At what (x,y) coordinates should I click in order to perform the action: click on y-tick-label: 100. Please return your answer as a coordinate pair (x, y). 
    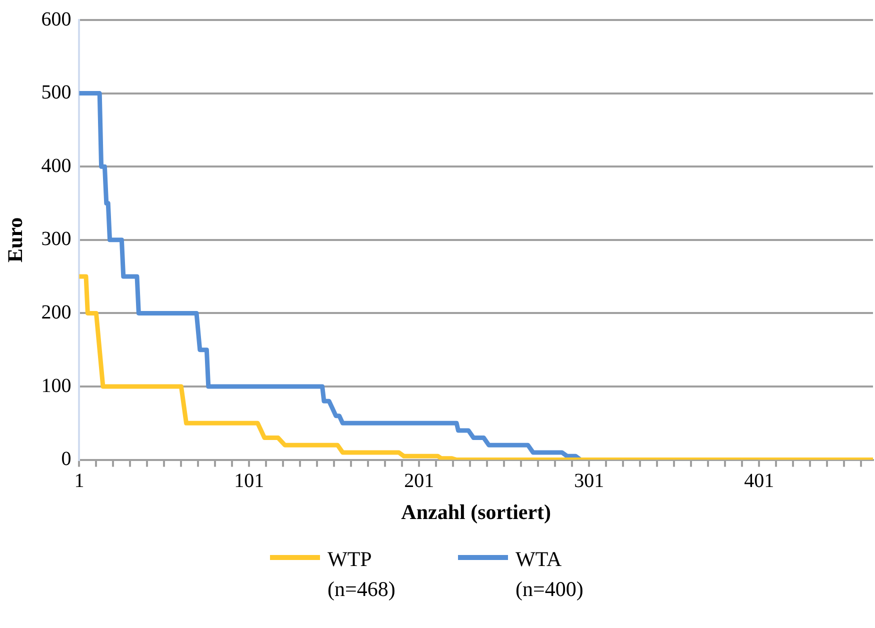
    Looking at the image, I should click on (56, 385).